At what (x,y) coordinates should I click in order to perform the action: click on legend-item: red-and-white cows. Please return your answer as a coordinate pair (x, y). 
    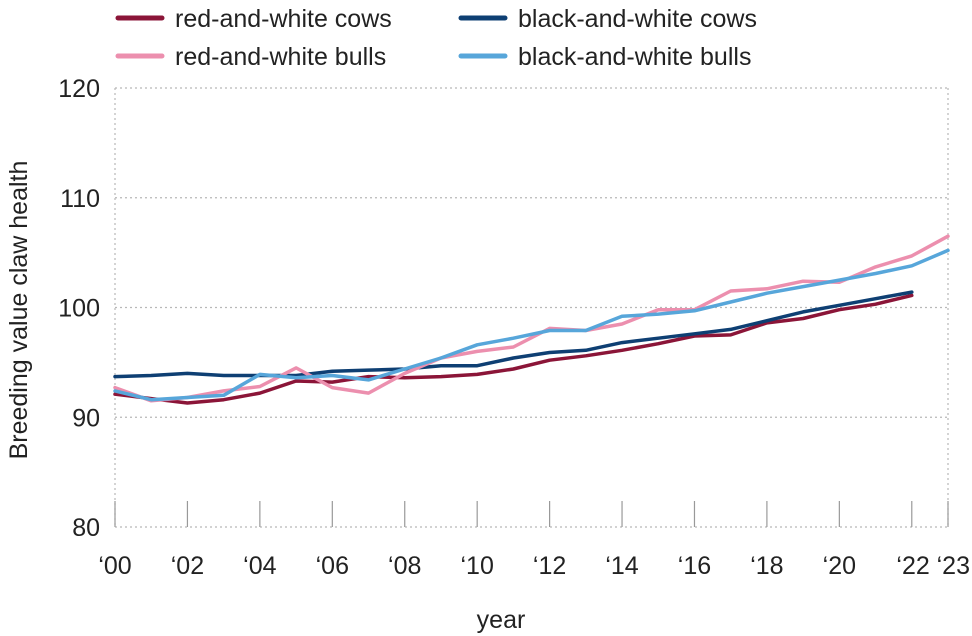
    Looking at the image, I should click on (253, 19).